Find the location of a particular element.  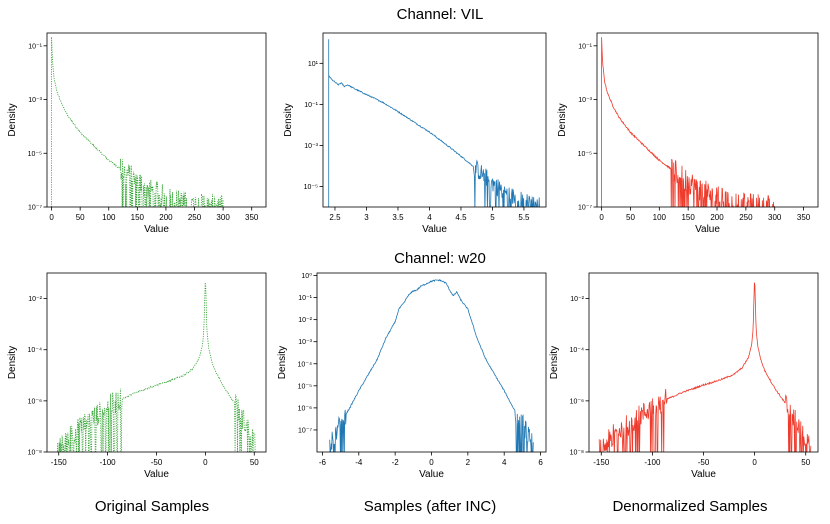

x-tick-label: 6 is located at coordinates (540, 462).